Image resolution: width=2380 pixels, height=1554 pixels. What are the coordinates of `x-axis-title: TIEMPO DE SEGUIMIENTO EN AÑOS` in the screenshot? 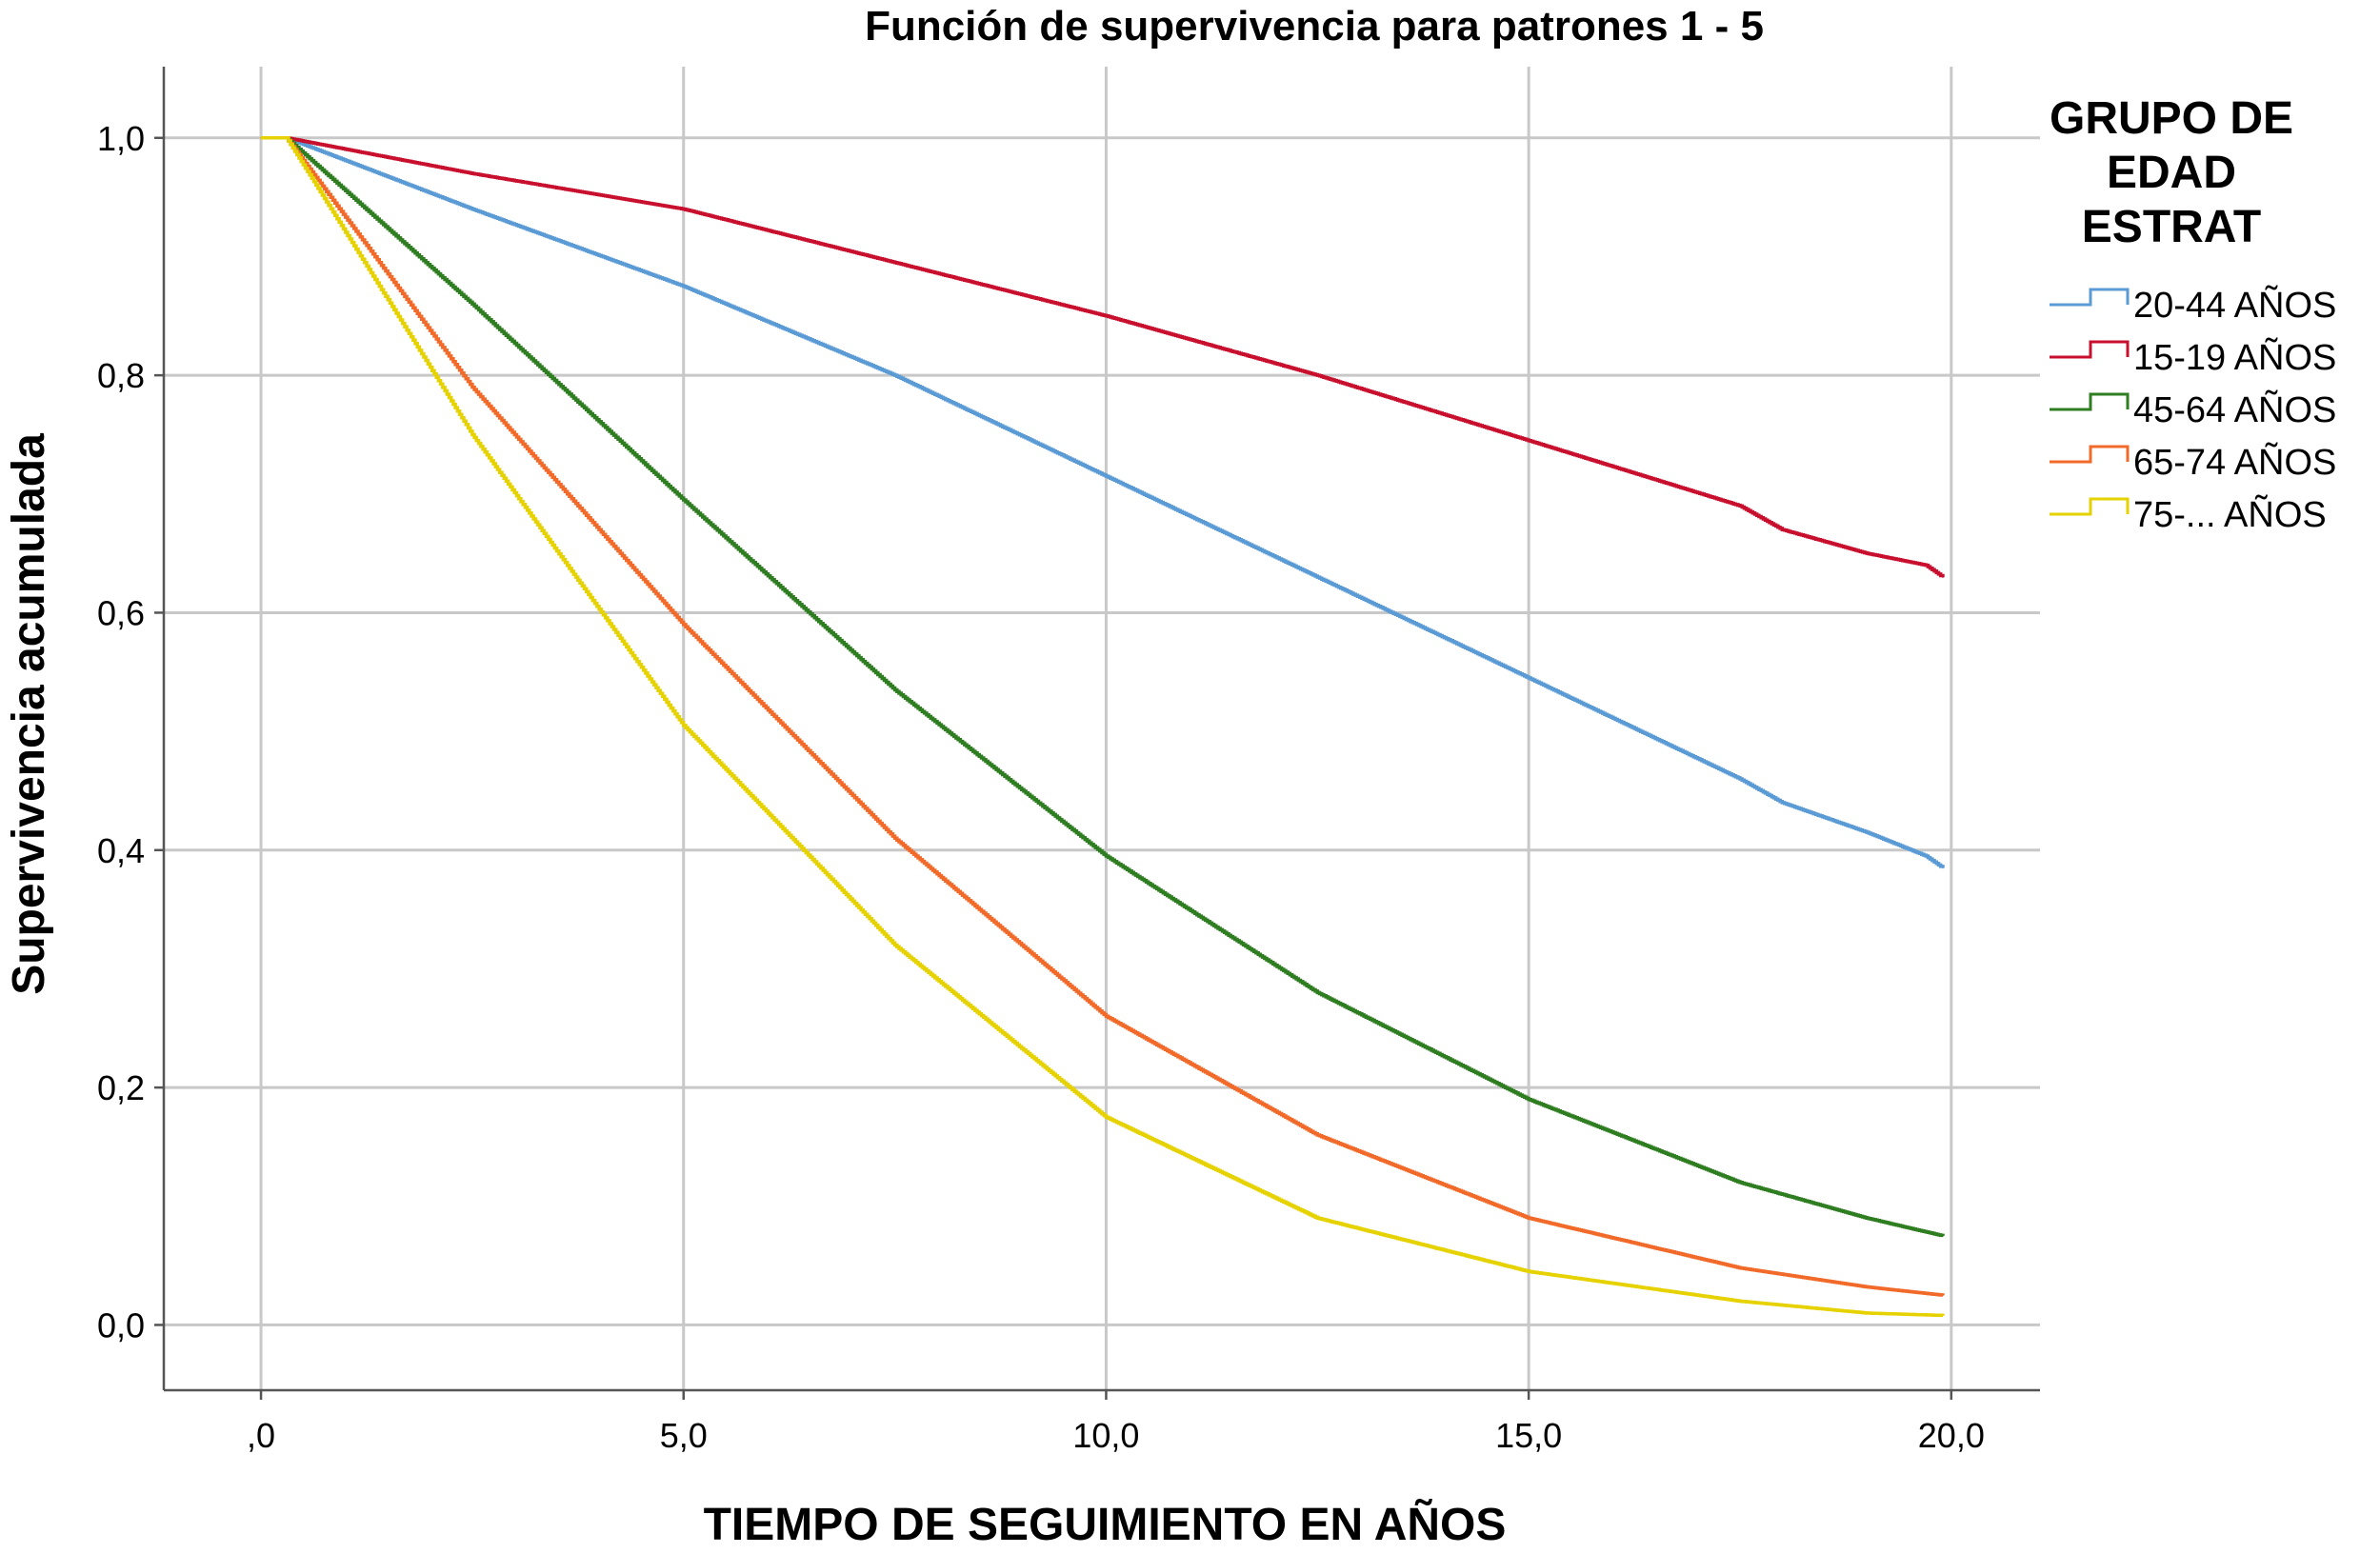 It's located at (1105, 1523).